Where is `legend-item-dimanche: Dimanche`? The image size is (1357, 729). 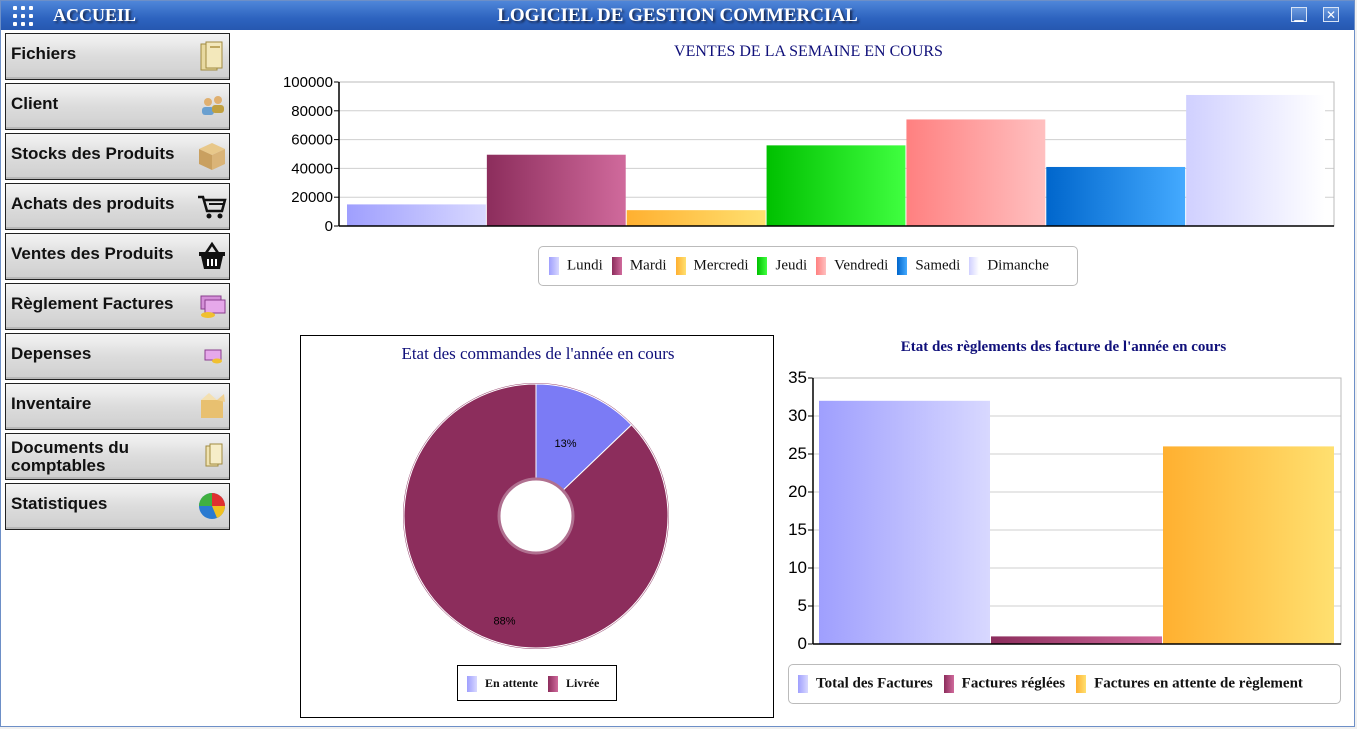
legend-item-dimanche: Dimanche is located at coordinates (1009, 265).